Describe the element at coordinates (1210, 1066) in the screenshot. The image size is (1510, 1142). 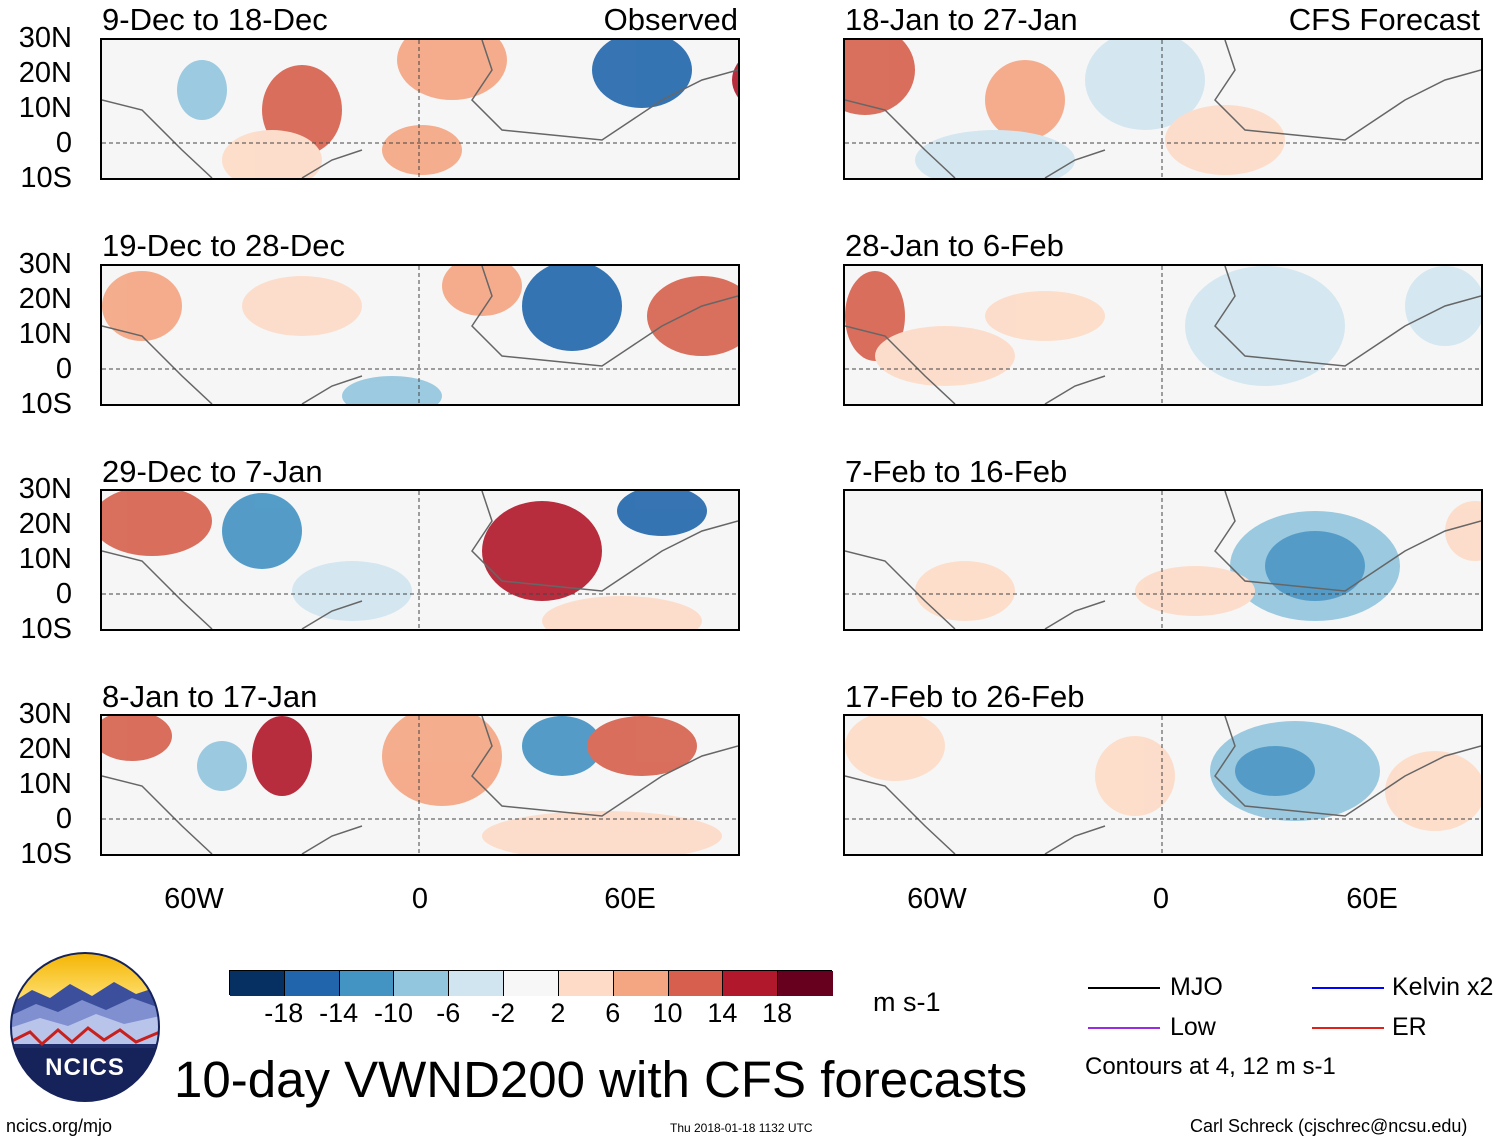
I see `contour-note: Contours at 4, 12 m s-1` at that location.